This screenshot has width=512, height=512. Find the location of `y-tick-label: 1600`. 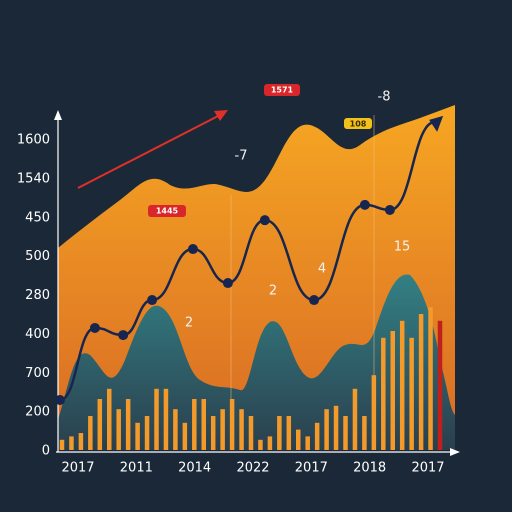

y-tick-label: 1600 is located at coordinates (33, 140).